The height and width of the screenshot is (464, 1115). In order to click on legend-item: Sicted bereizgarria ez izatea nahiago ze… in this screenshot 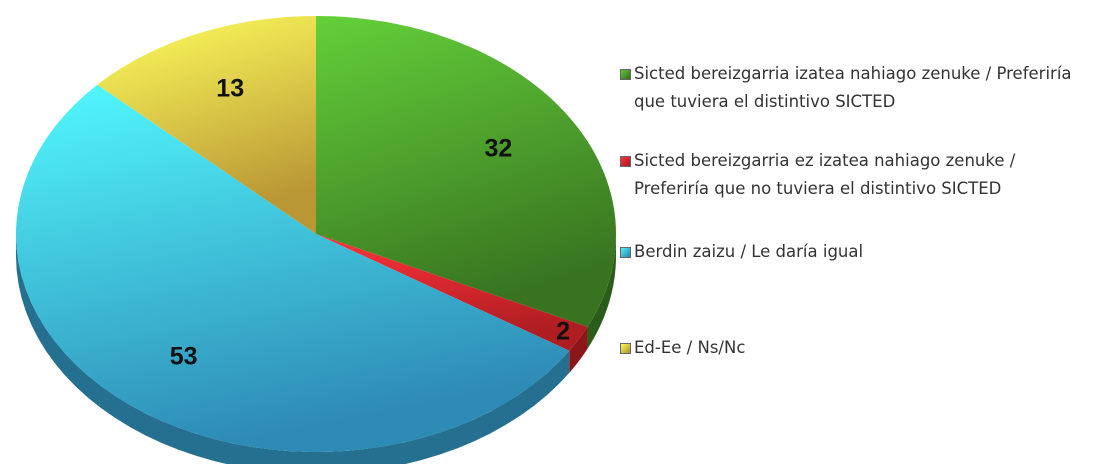, I will do `click(855, 175)`.